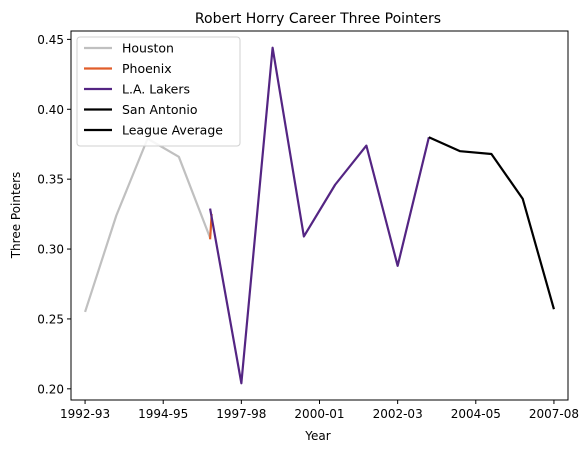 This screenshot has width=582, height=453. What do you see at coordinates (398, 414) in the screenshot?
I see `x-tick-label: 2002-03` at bounding box center [398, 414].